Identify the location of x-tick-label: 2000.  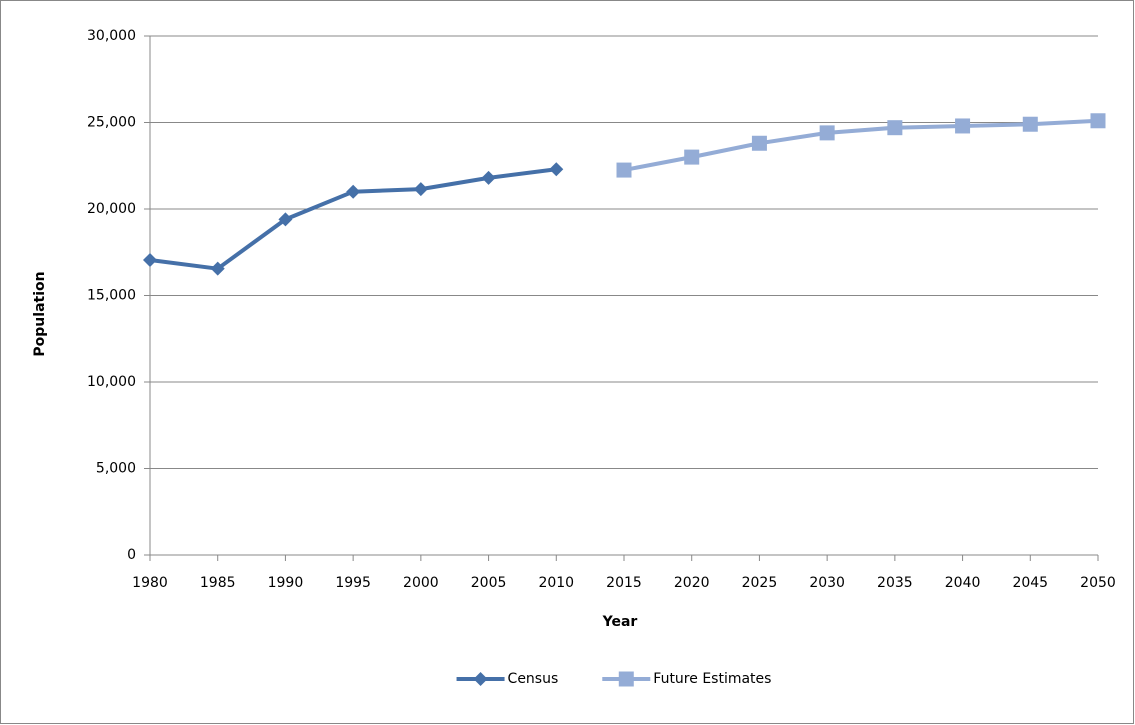
(421, 583).